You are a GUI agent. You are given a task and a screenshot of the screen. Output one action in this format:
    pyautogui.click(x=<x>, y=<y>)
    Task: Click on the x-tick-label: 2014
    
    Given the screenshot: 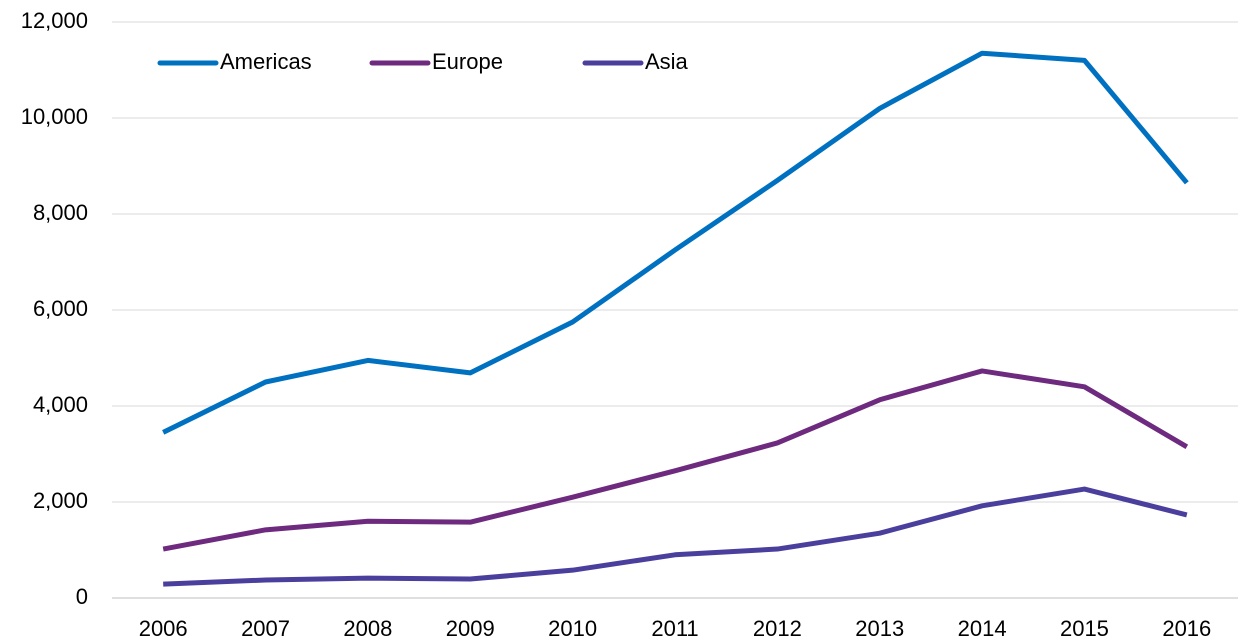 What is the action you would take?
    pyautogui.click(x=982, y=628)
    